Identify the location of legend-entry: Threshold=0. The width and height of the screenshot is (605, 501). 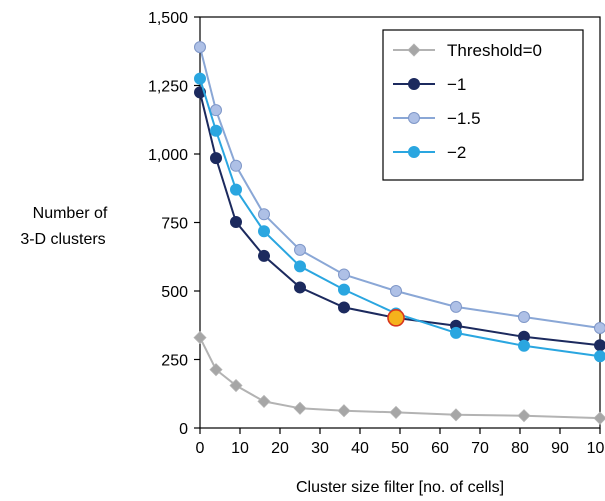
(467, 50).